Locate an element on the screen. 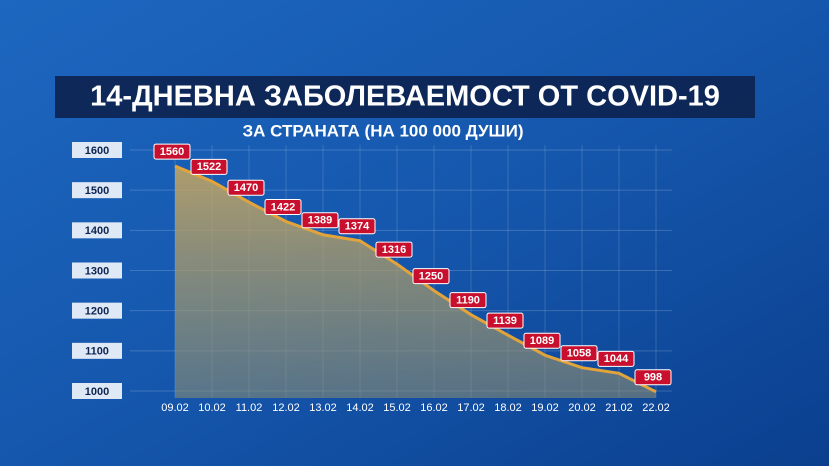  value-label: 1470 is located at coordinates (246, 188).